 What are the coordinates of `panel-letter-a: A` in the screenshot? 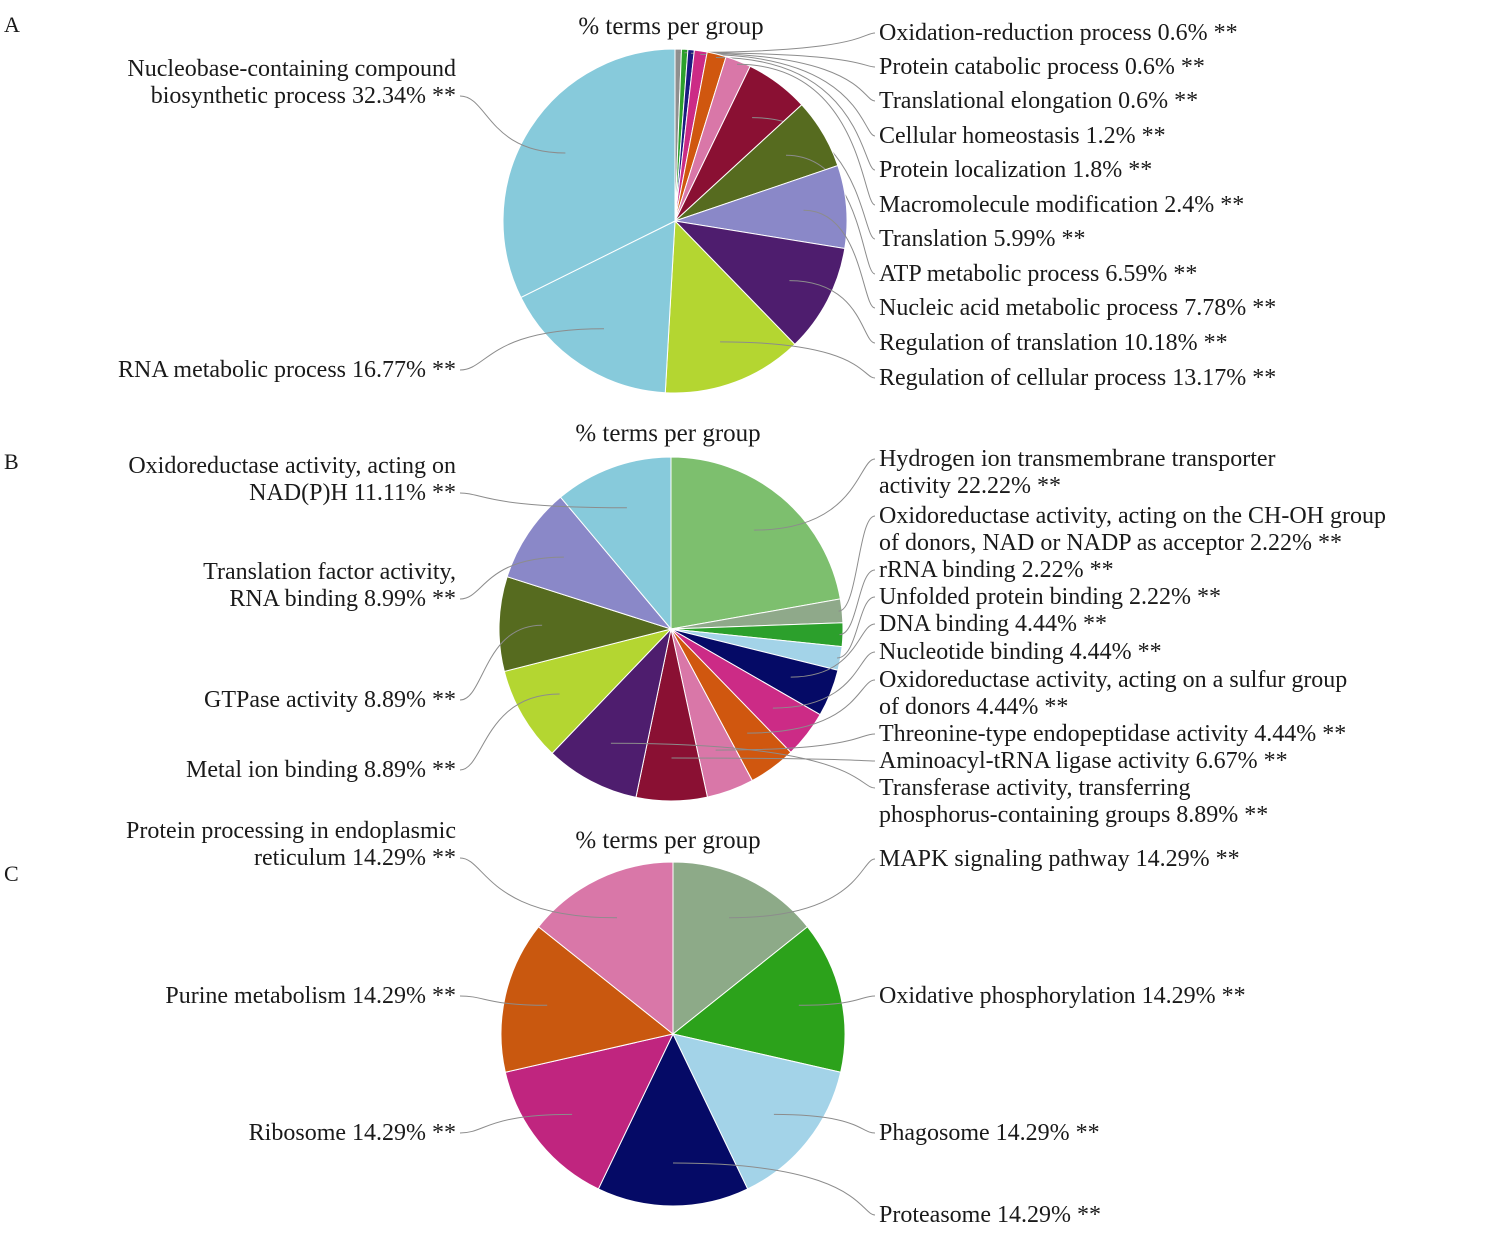 It's located at (12, 24).